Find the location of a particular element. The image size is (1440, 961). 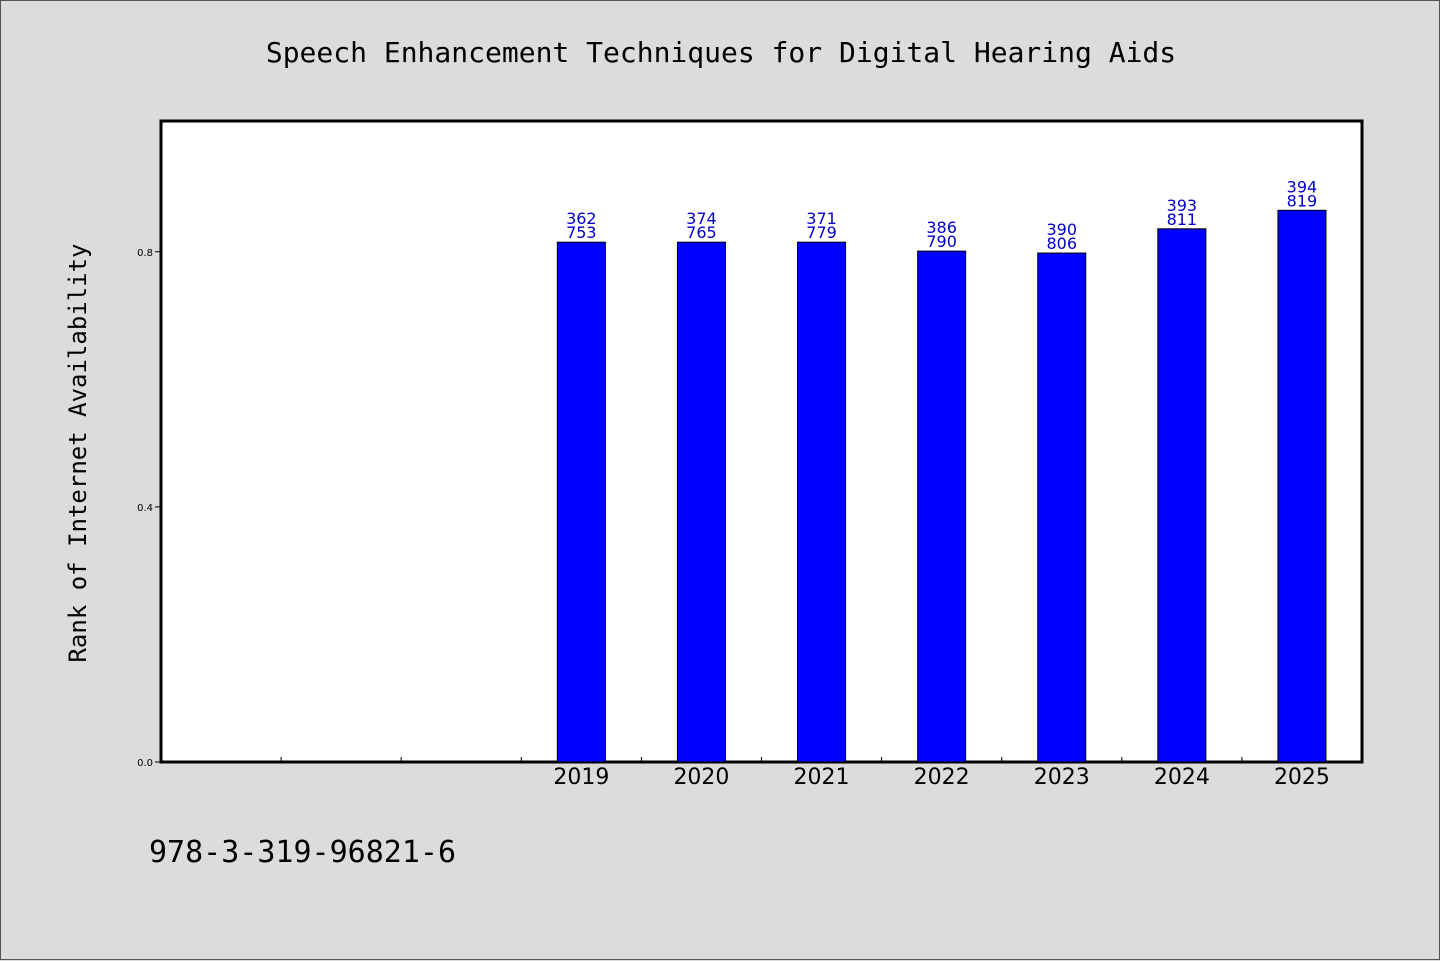

x-tick-labels: 2019 2020 2021 2022 2023 2024 2025 is located at coordinates (941, 777).